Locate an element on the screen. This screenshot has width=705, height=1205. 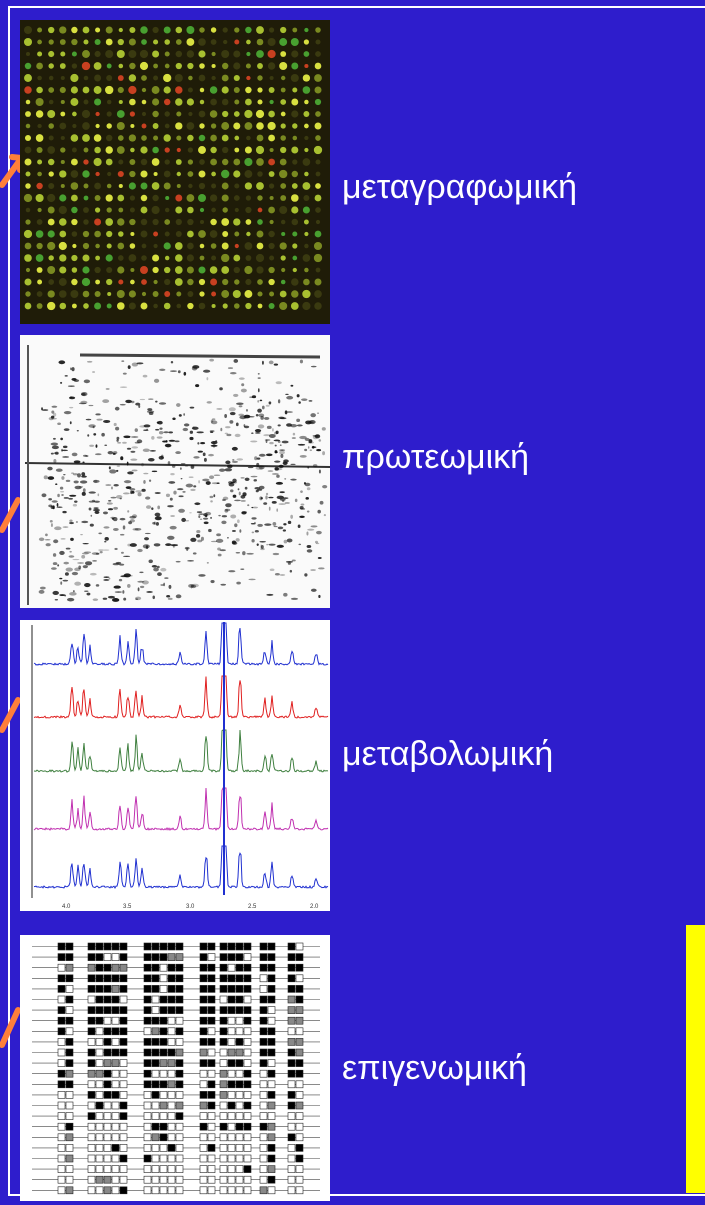
nmr-tick-2: 3.5 is located at coordinates (127, 907).